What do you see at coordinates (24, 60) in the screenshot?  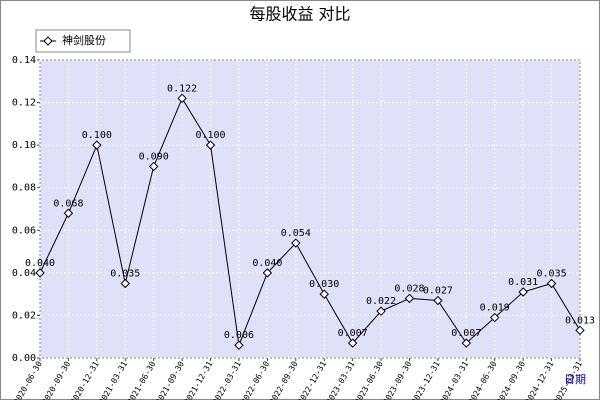 I see `y-tick-label: 0.14` at bounding box center [24, 60].